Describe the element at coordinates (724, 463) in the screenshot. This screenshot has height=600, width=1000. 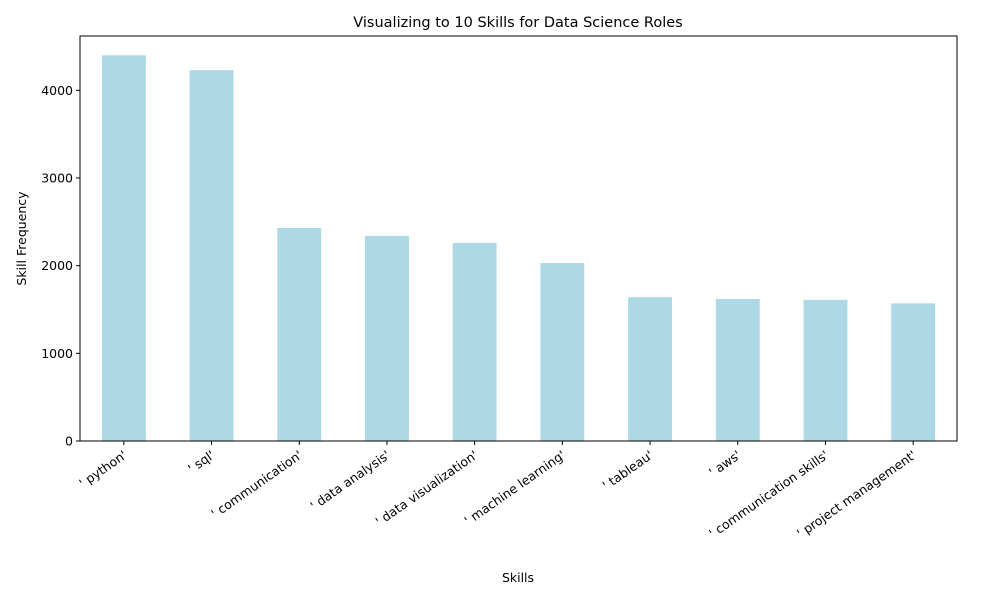
I see `x-tick-label-7: ' aws'` at that location.